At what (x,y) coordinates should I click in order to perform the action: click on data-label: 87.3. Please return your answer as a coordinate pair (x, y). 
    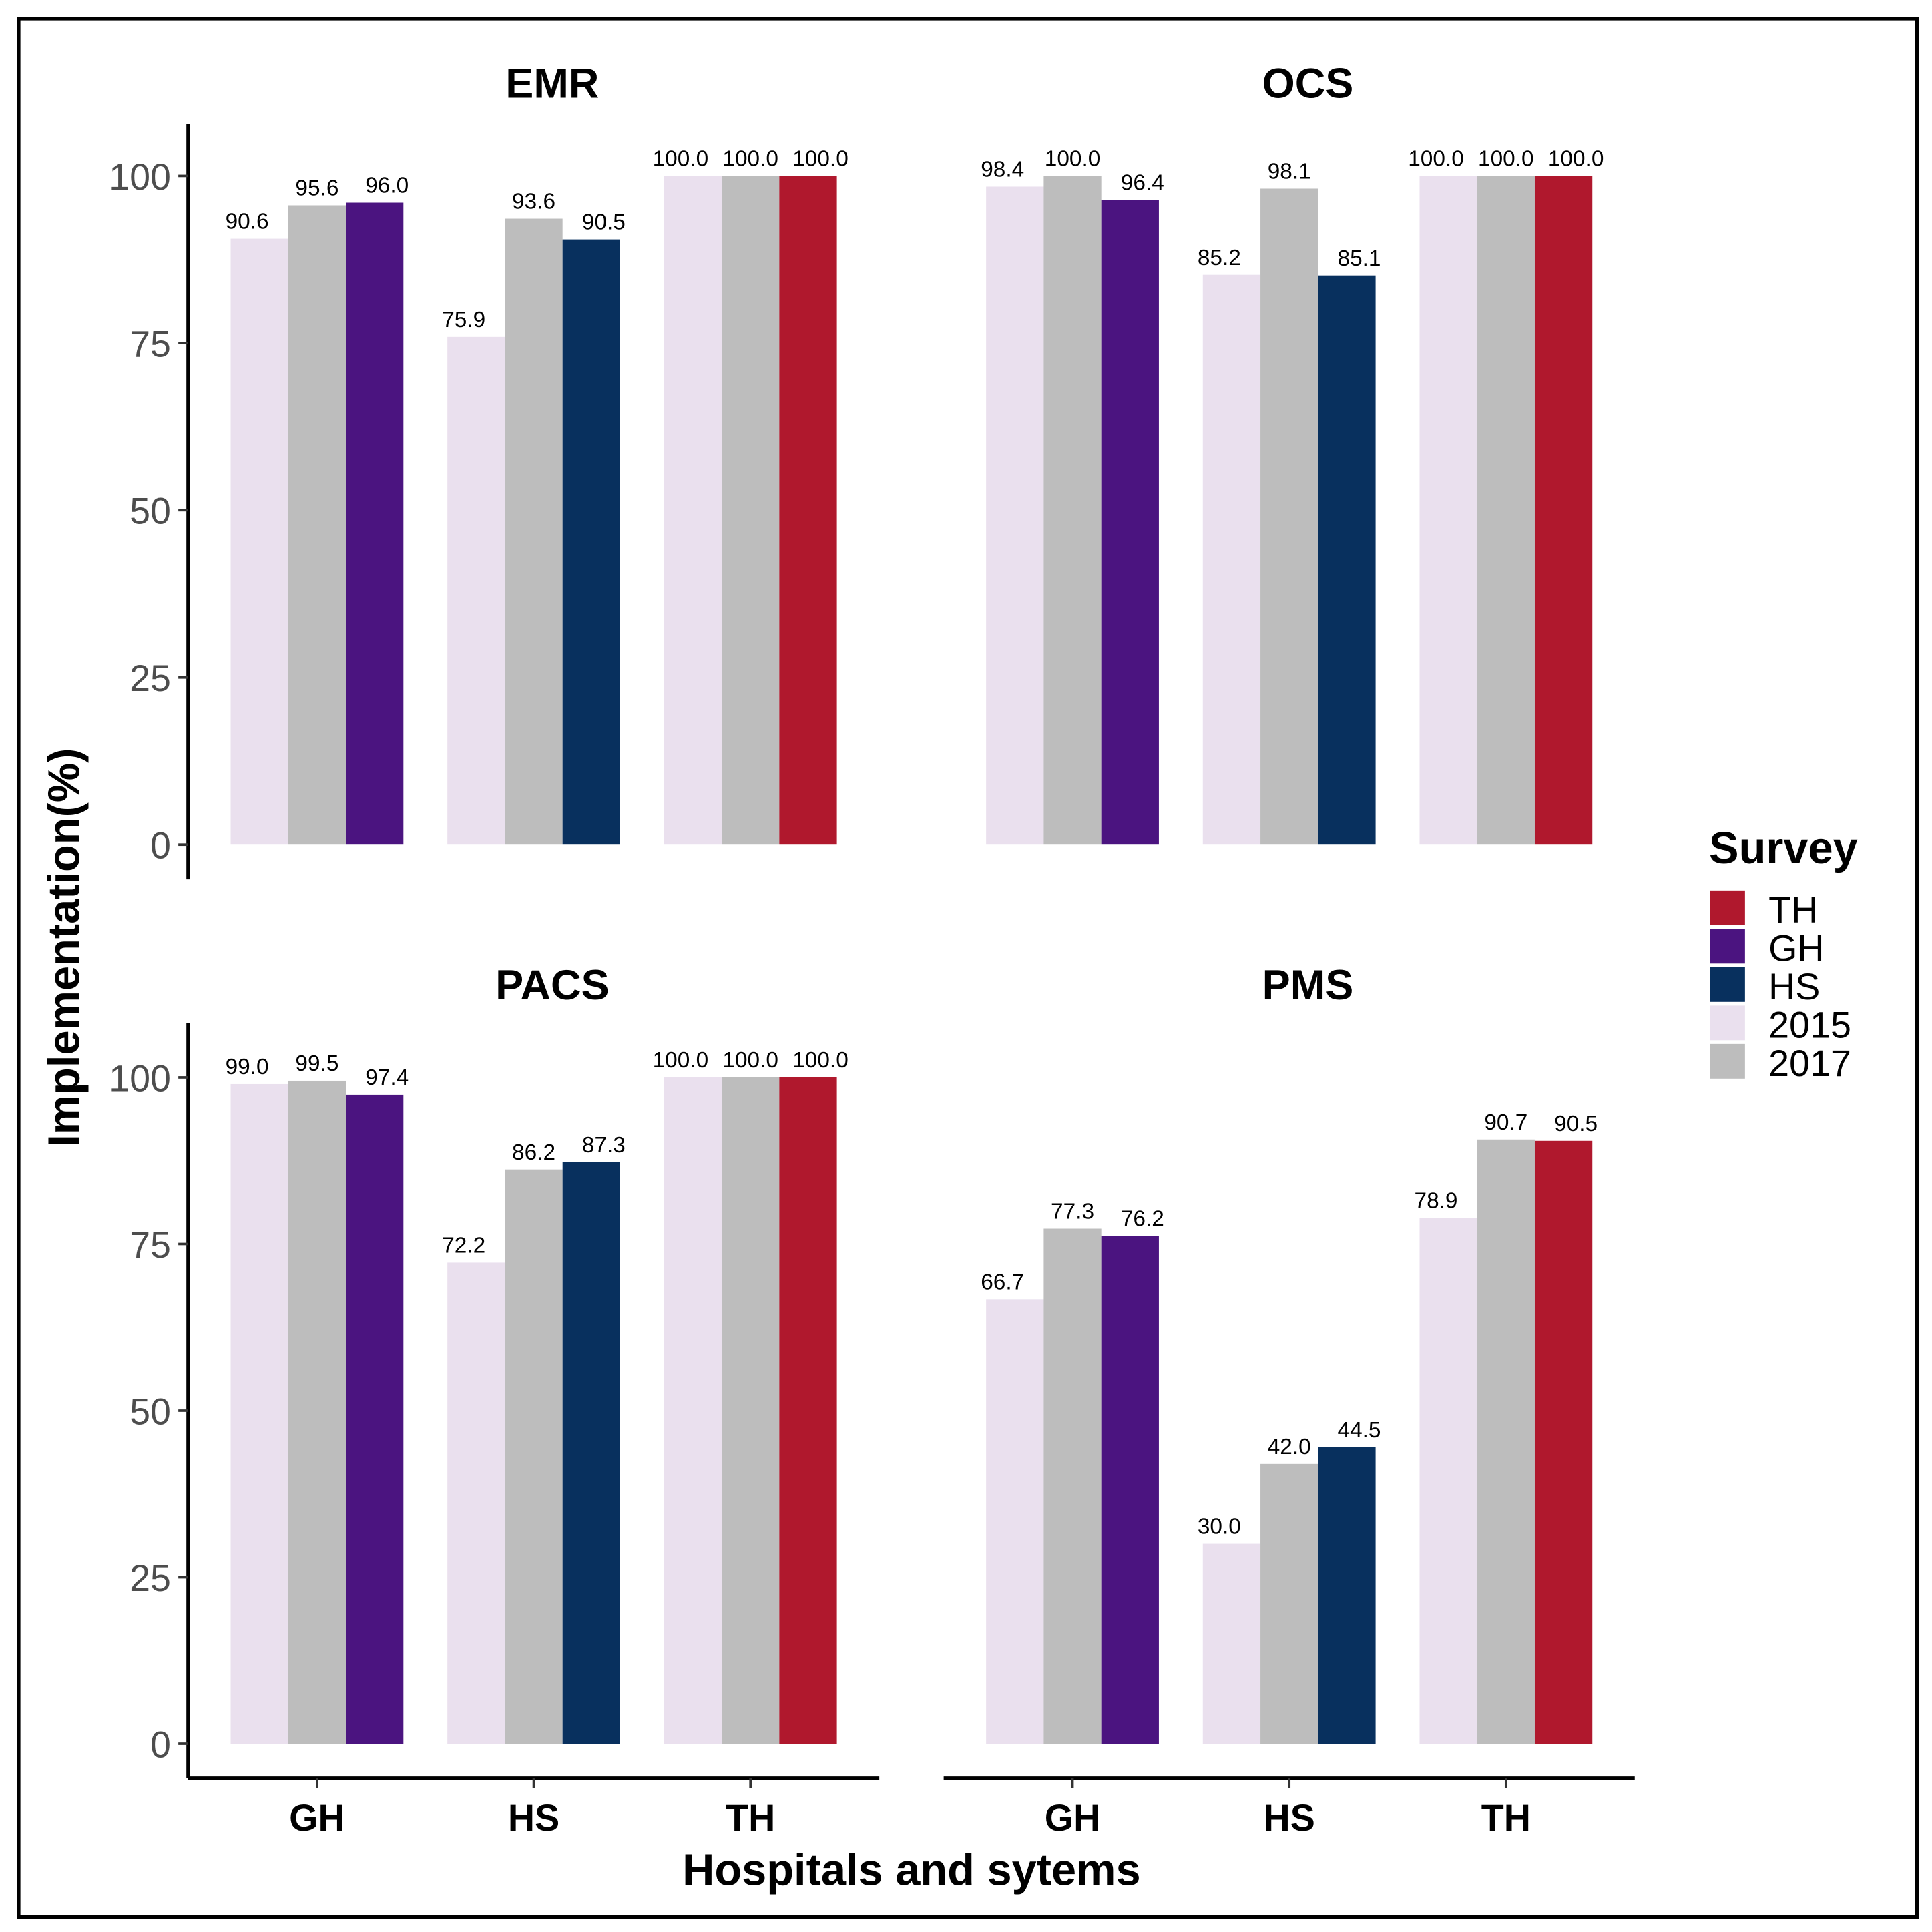
    Looking at the image, I should click on (604, 1145).